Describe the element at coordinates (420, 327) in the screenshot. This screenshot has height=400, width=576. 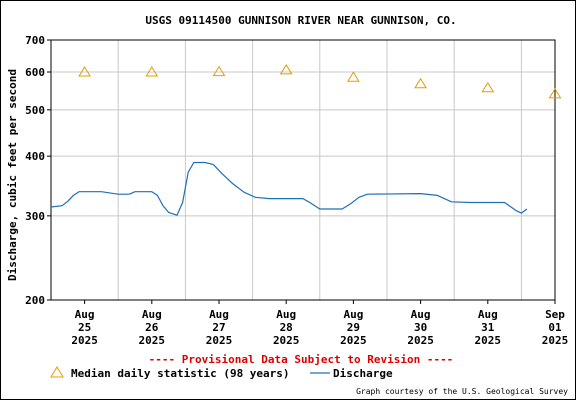
I see `x-tick-label: 30` at that location.